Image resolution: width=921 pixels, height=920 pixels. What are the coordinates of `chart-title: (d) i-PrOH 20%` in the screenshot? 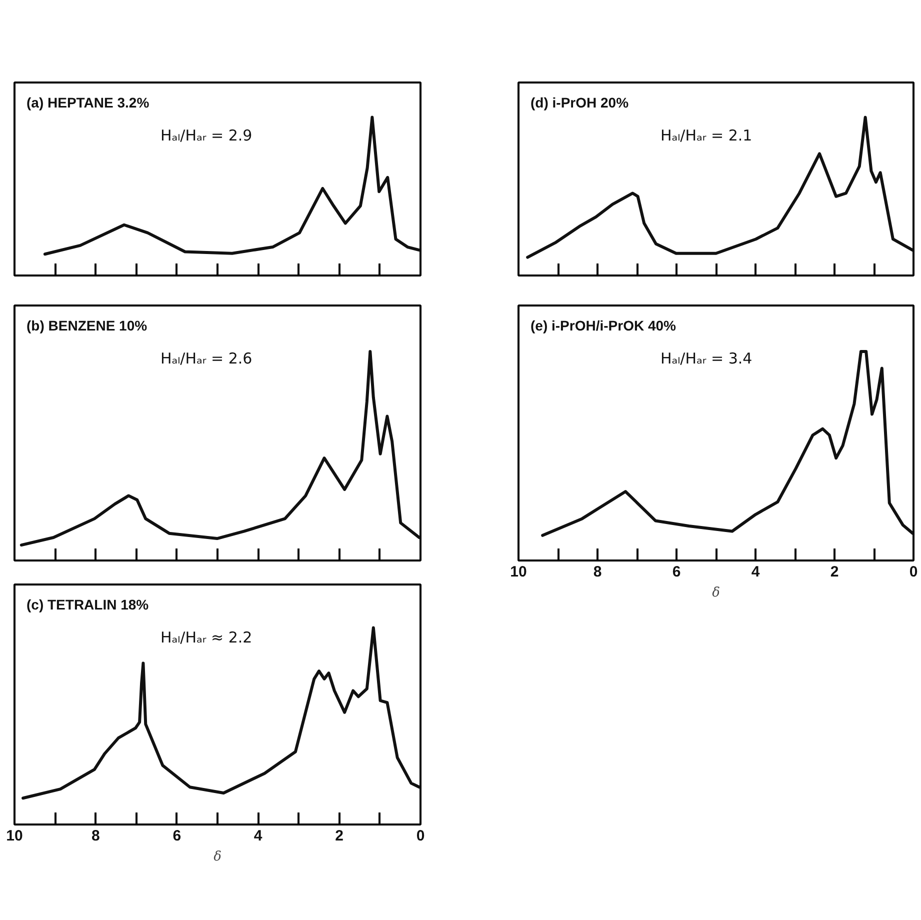 It's located at (580, 102).